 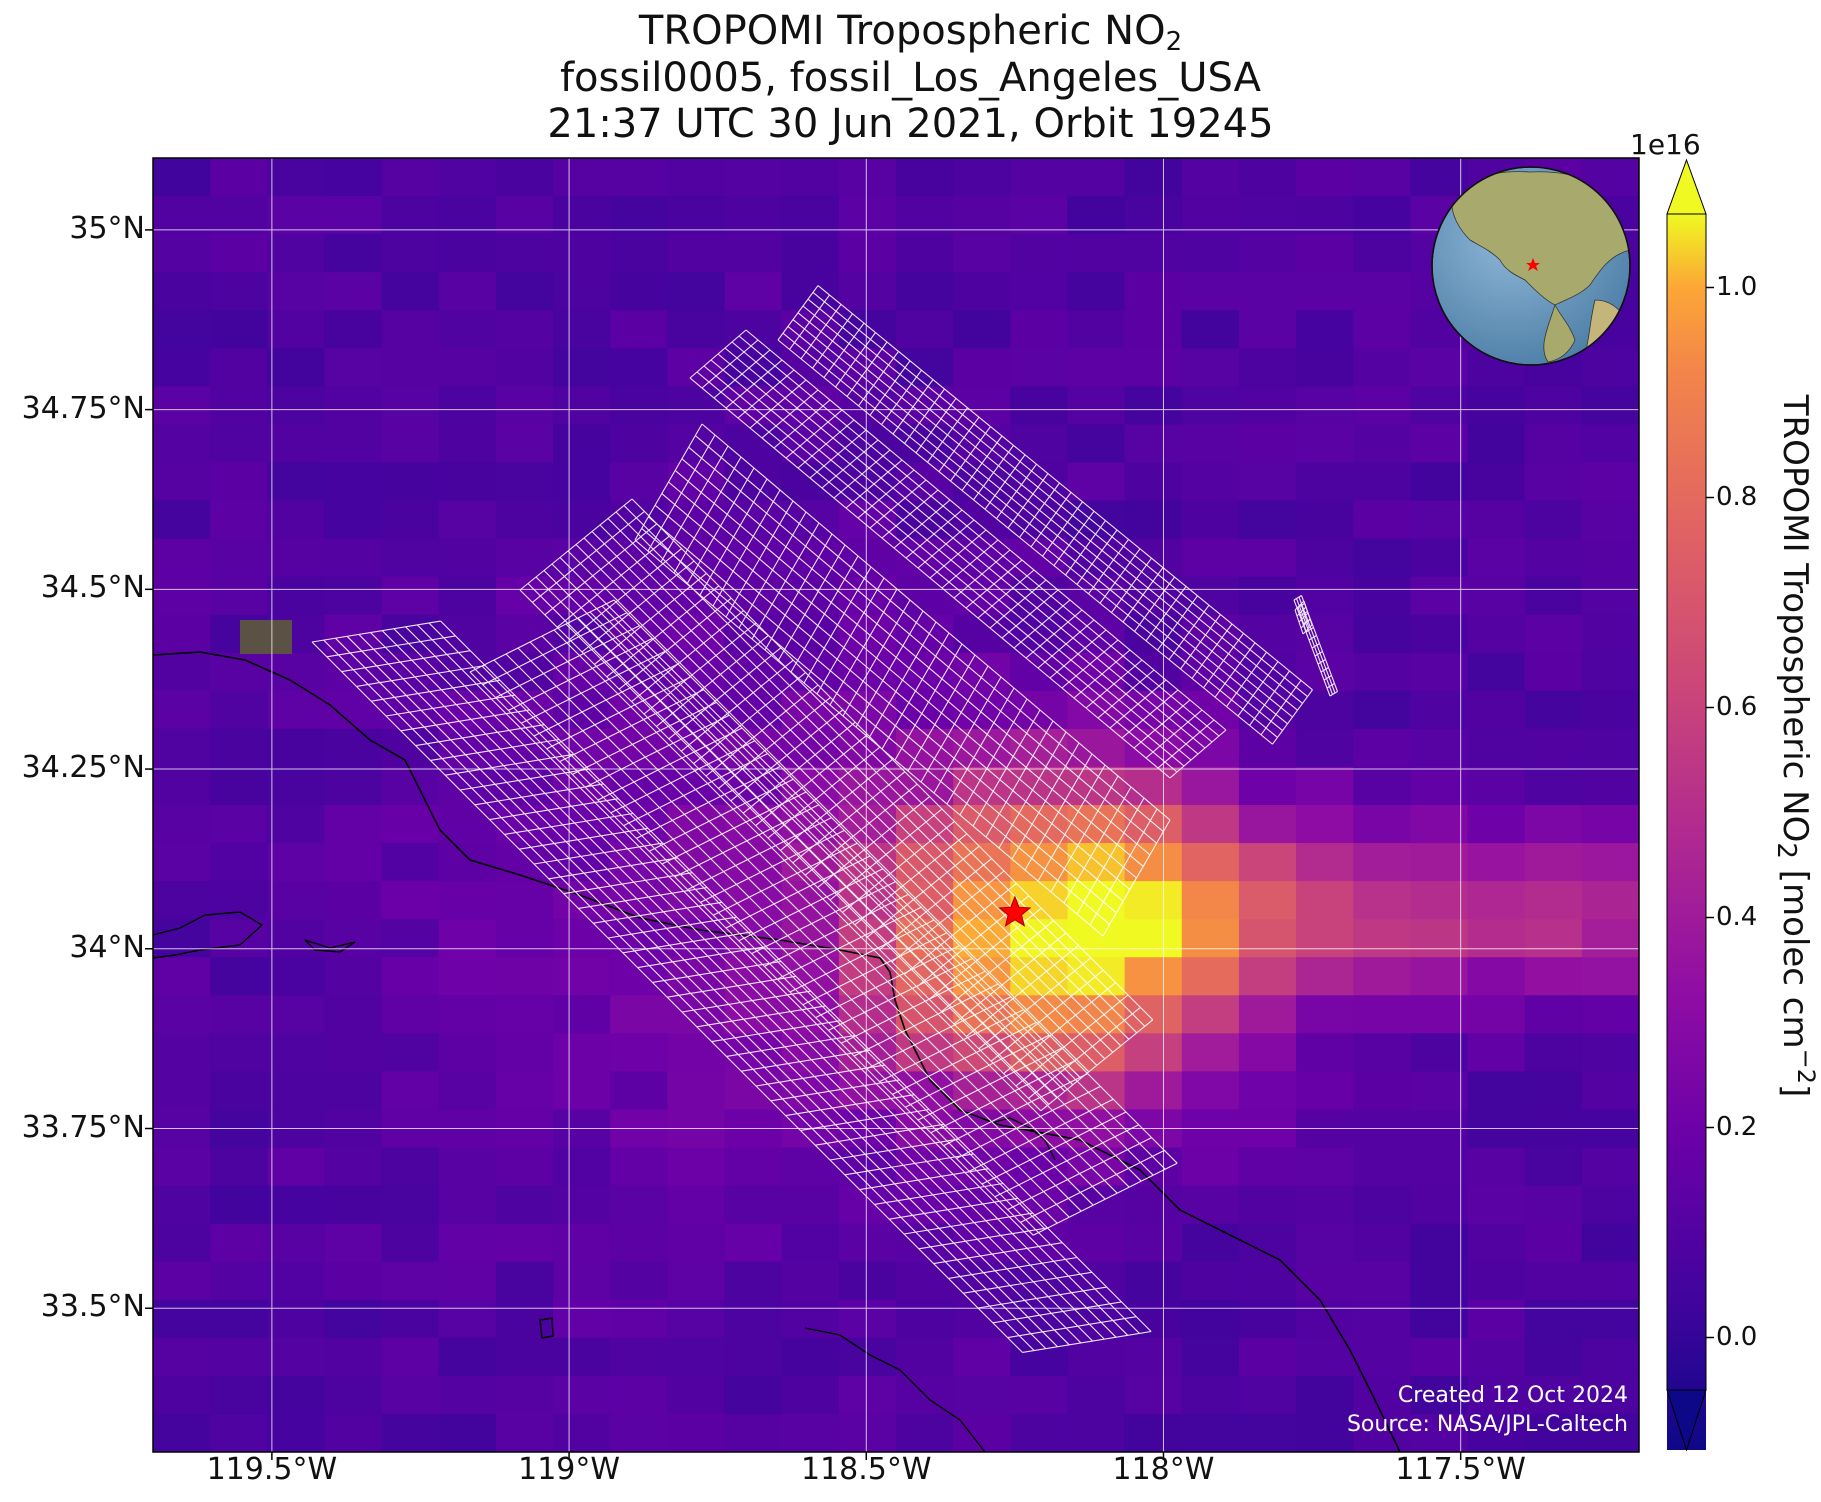 I want to click on y-tick-label: 35°N, so click(x=107, y=228).